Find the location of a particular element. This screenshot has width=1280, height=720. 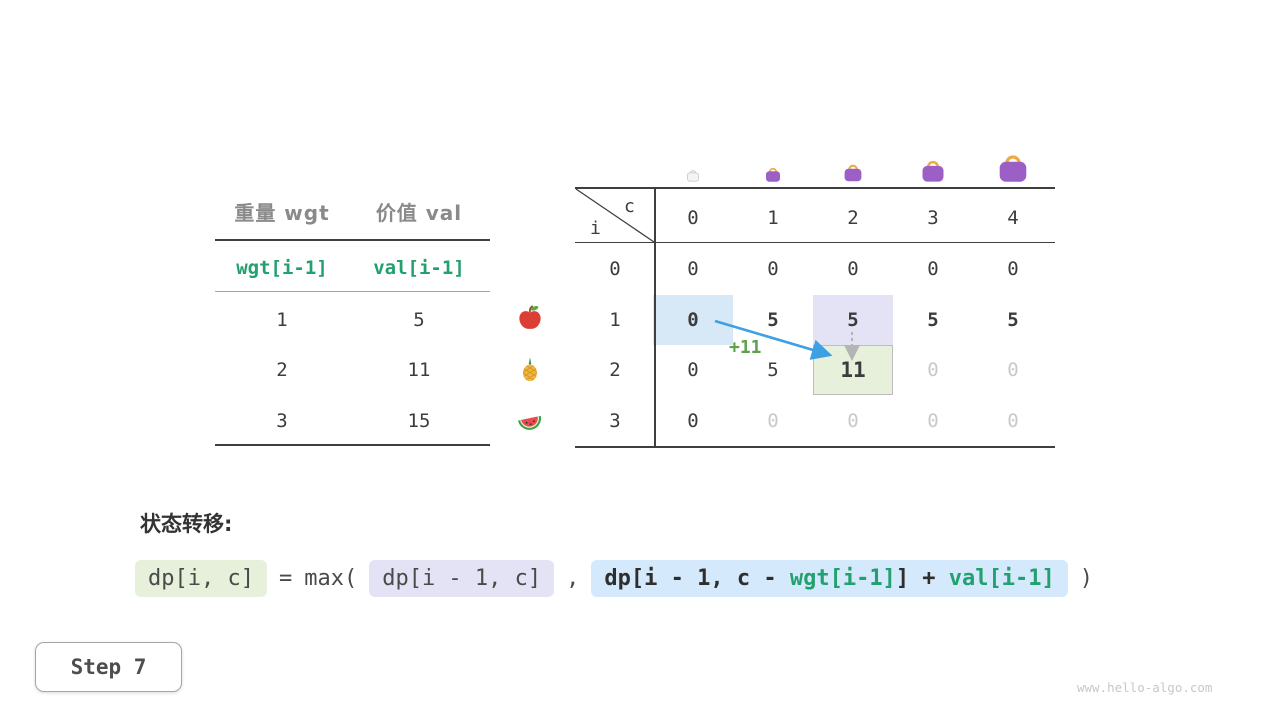

watermark: www.hello-algo.com is located at coordinates (1145, 687).